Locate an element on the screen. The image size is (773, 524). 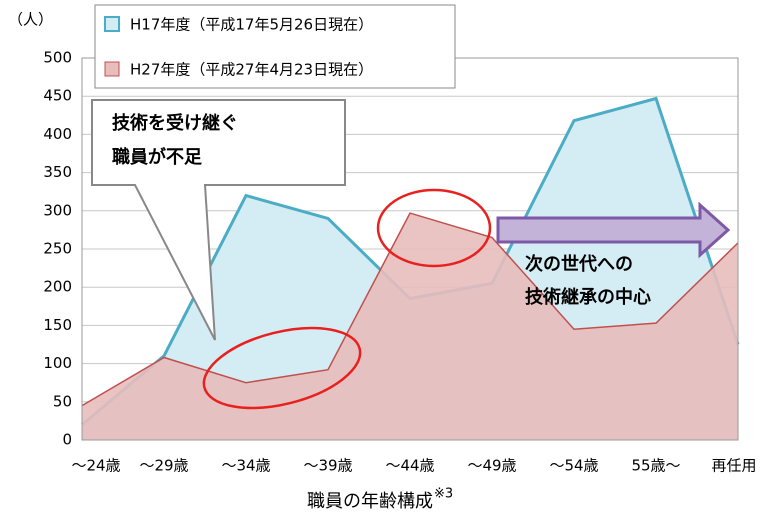
x-tick-label: 〜34歳 is located at coordinates (245, 466).